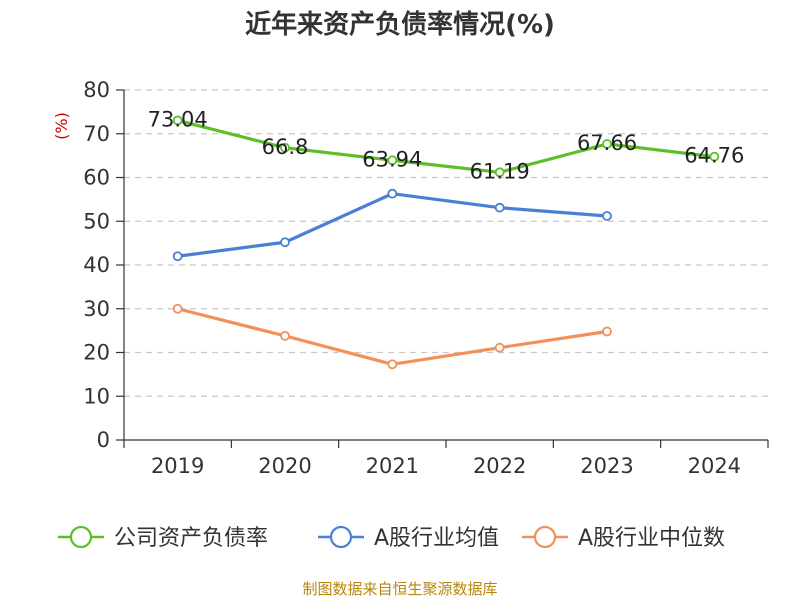 The width and height of the screenshot is (800, 600). What do you see at coordinates (499, 466) in the screenshot?
I see `x-tick-label: 2022` at bounding box center [499, 466].